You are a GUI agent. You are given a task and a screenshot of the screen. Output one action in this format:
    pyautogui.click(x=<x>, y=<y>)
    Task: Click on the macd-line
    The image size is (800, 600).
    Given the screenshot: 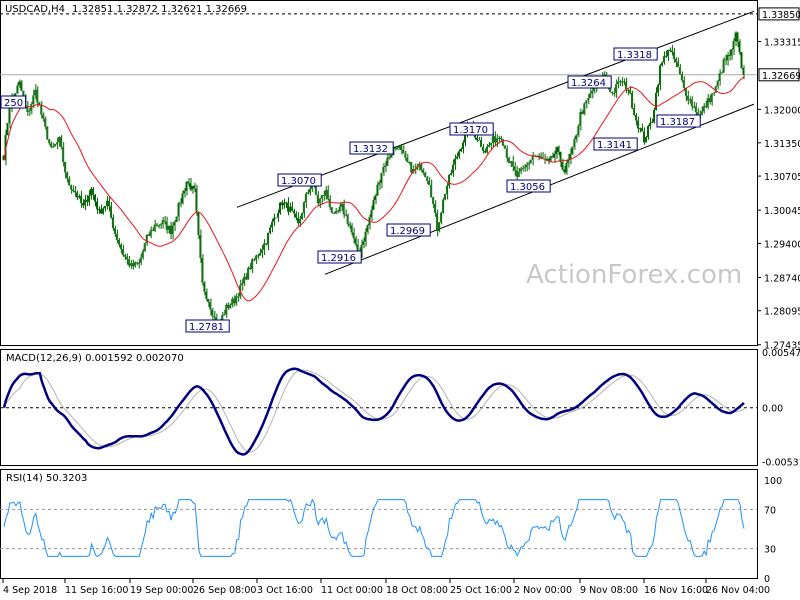 What is the action you would take?
    pyautogui.click(x=373, y=411)
    